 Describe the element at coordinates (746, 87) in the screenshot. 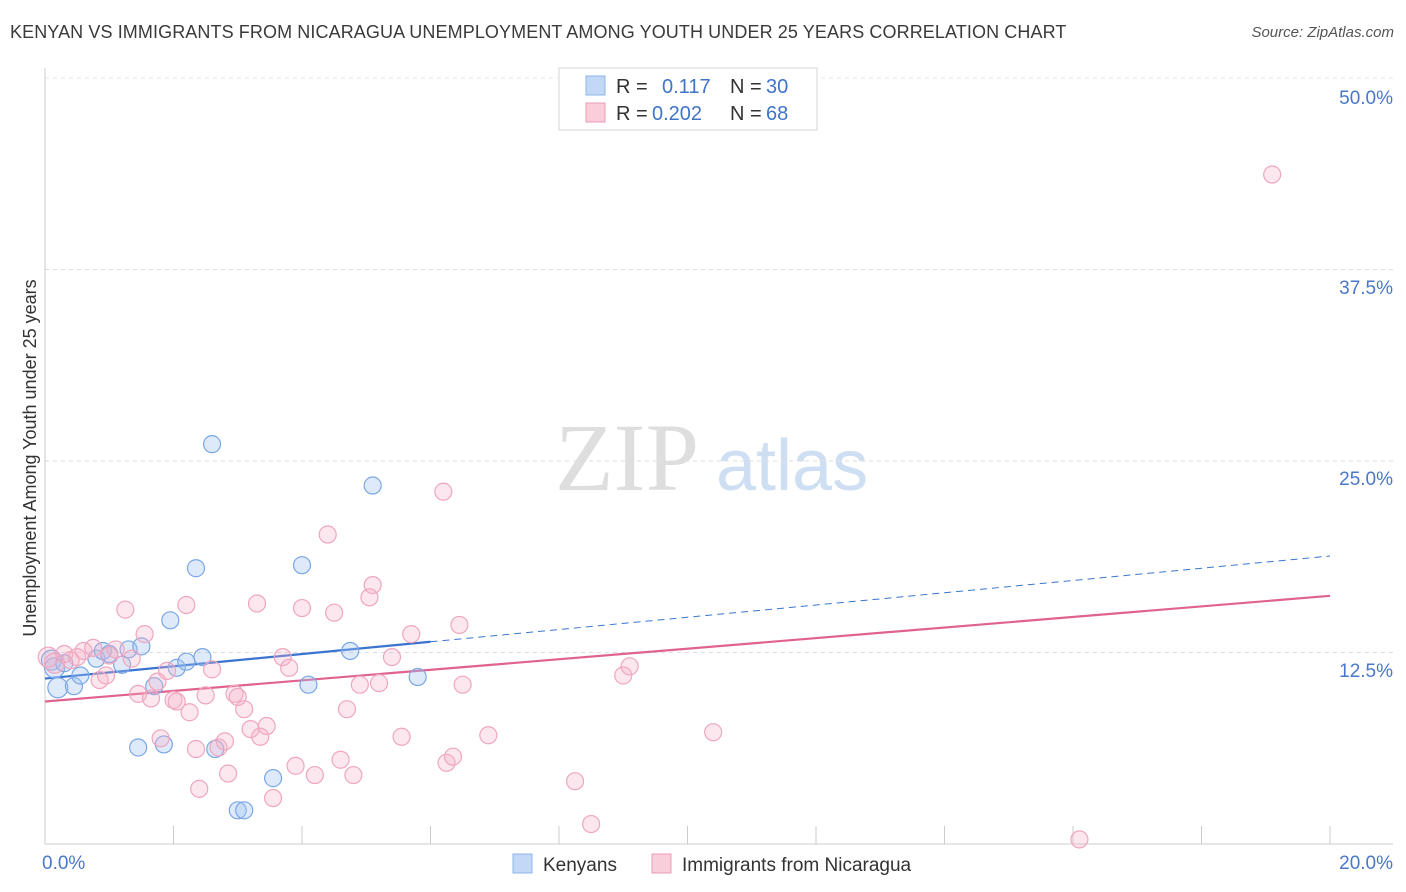

I see `stats-legend-n-label-kenyans: N =` at that location.